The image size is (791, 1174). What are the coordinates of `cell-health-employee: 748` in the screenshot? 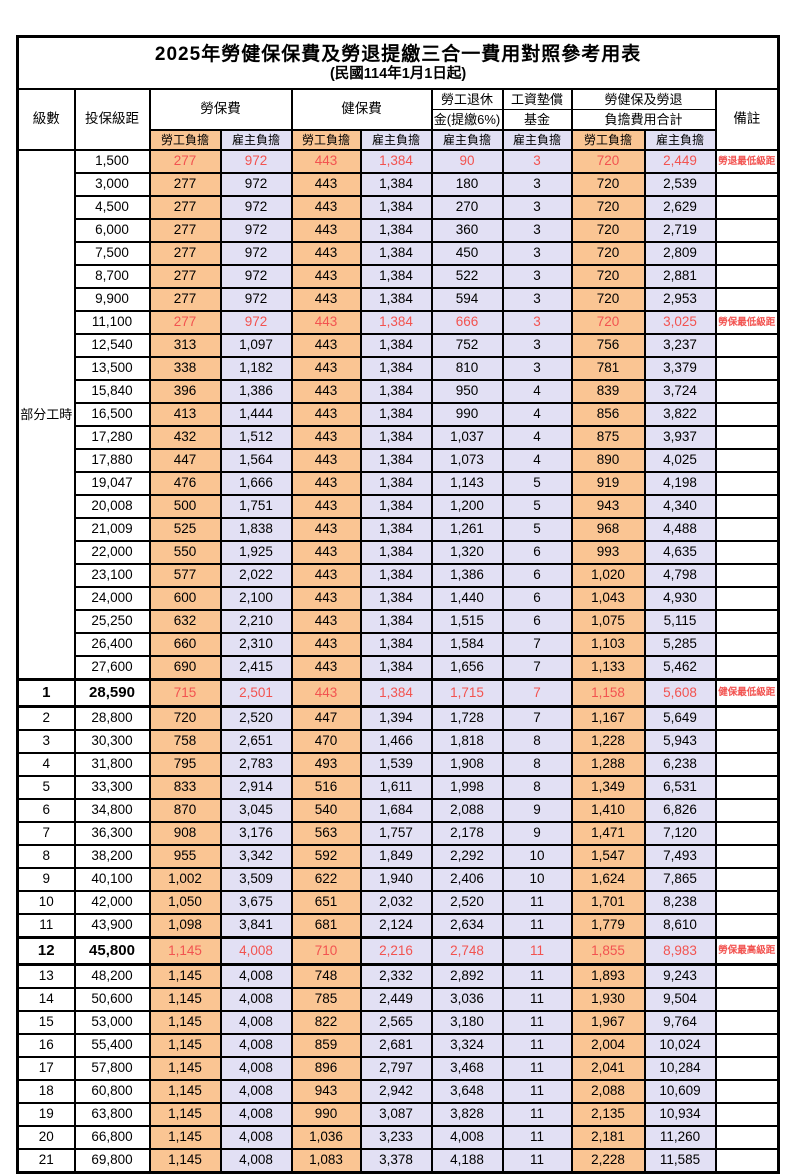 It's located at (326, 976).